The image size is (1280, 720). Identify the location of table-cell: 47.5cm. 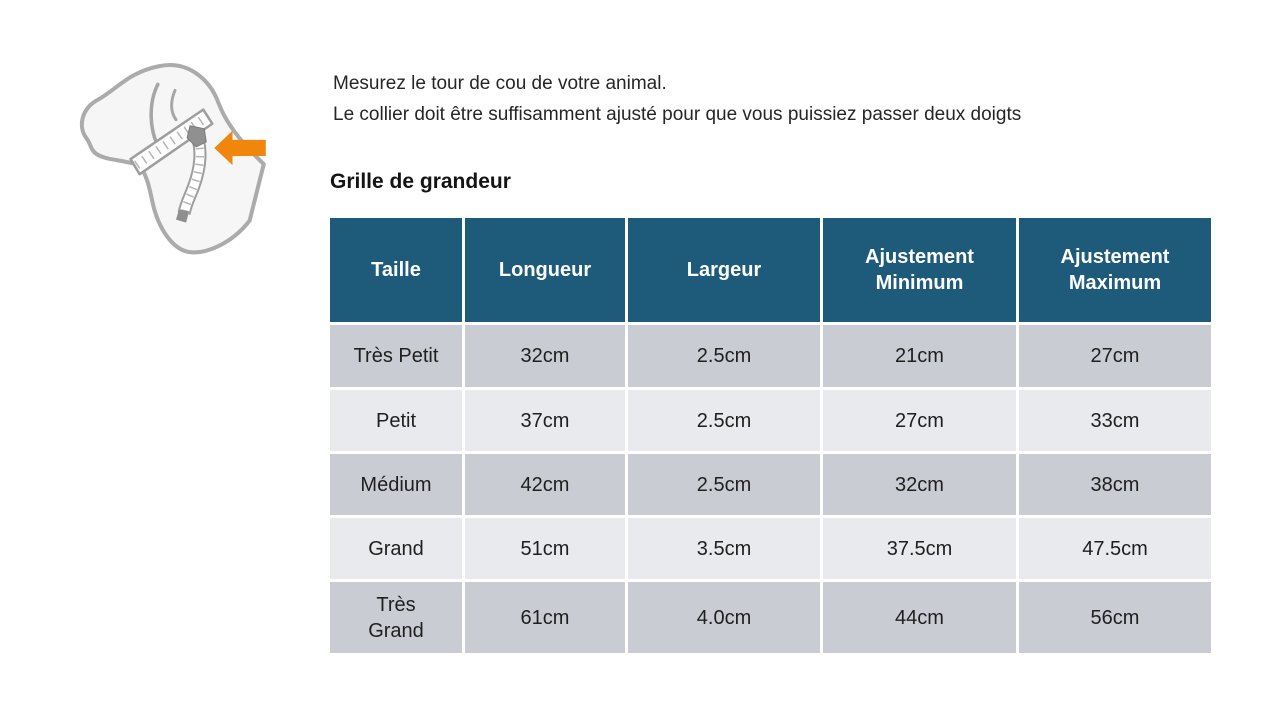
(1115, 548).